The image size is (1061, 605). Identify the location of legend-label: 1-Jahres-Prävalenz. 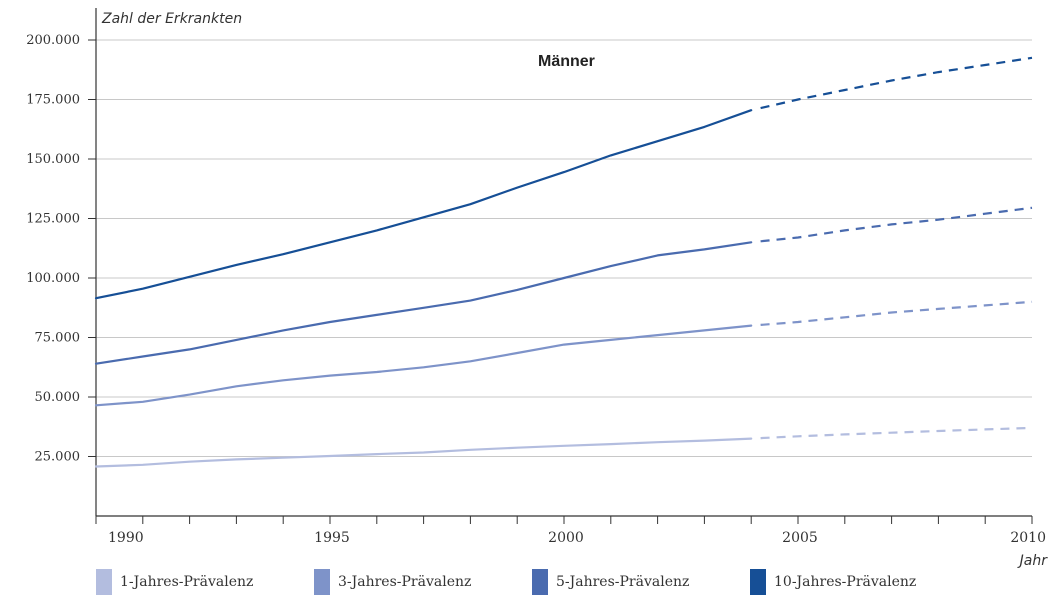
(187, 582).